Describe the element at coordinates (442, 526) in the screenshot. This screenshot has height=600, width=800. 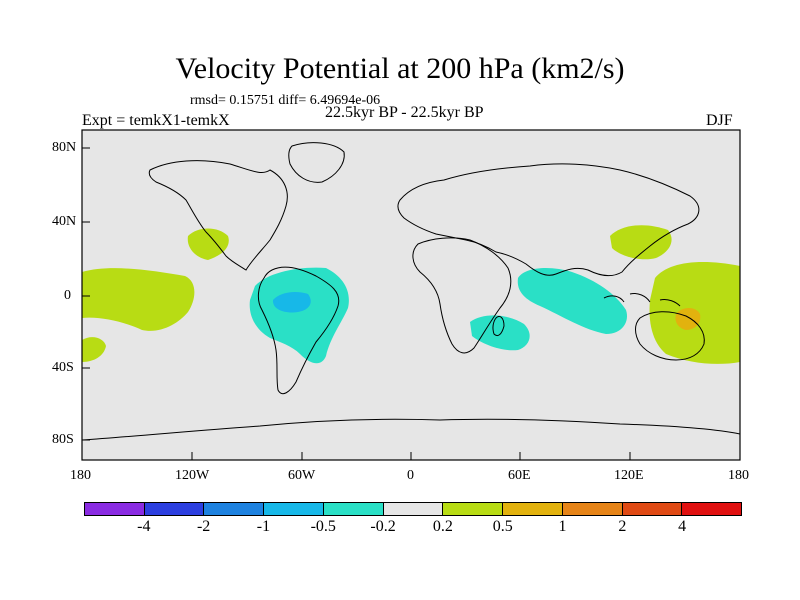
I see `colorbar-label: 0.2` at that location.